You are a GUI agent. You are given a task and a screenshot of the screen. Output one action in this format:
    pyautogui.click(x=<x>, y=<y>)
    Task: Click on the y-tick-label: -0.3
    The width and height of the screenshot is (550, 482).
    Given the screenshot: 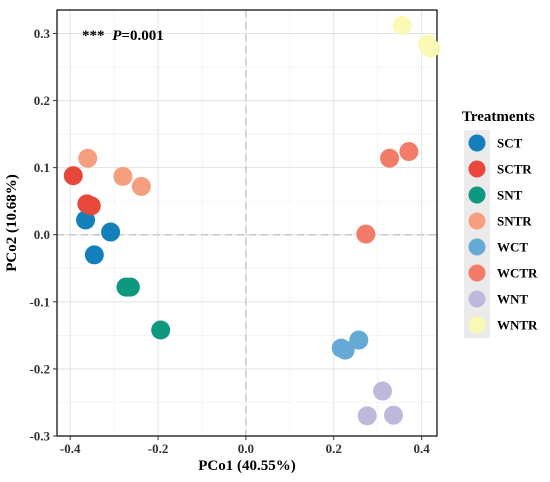 What is the action you would take?
    pyautogui.click(x=39, y=436)
    